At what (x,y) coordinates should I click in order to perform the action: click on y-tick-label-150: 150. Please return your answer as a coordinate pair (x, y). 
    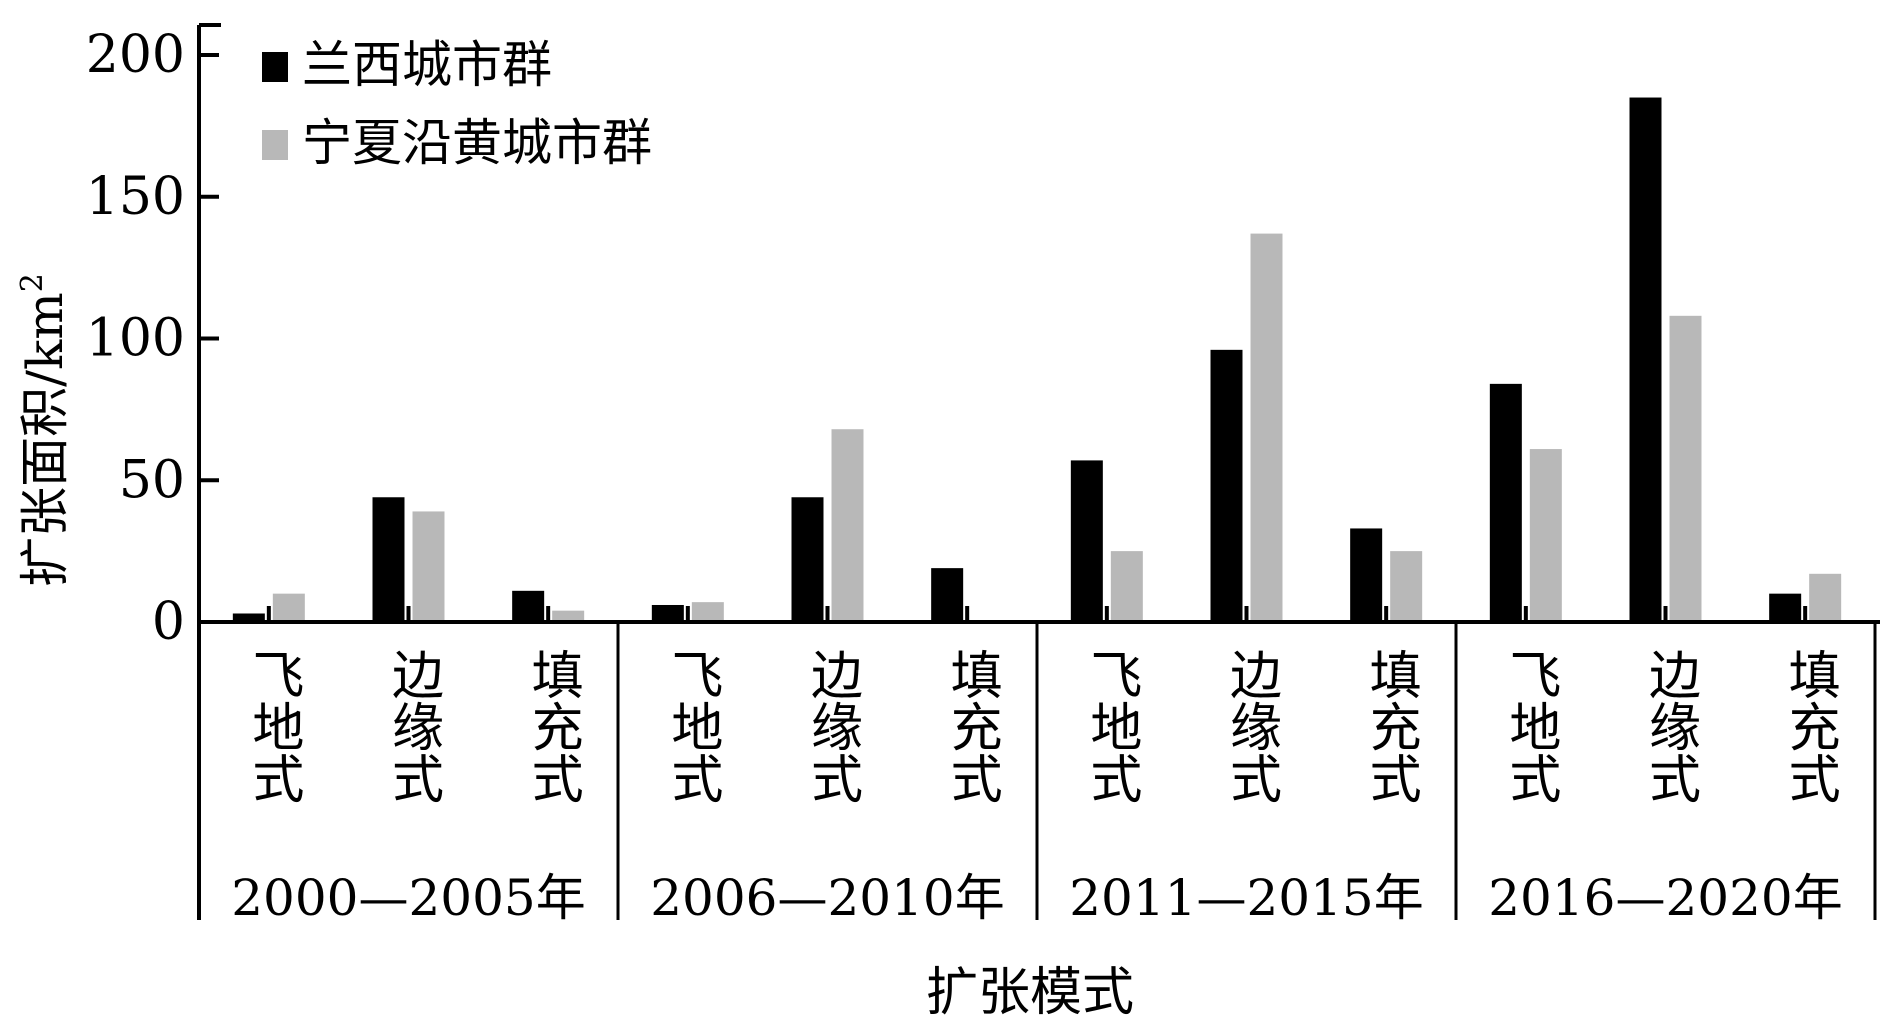
    Looking at the image, I should click on (135, 197).